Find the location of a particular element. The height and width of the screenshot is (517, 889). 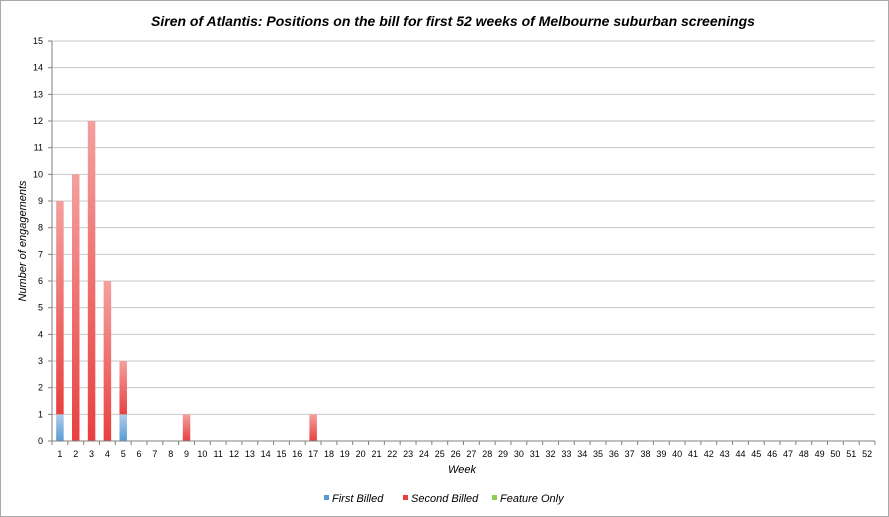

x-tick-label: 39 is located at coordinates (661, 454).